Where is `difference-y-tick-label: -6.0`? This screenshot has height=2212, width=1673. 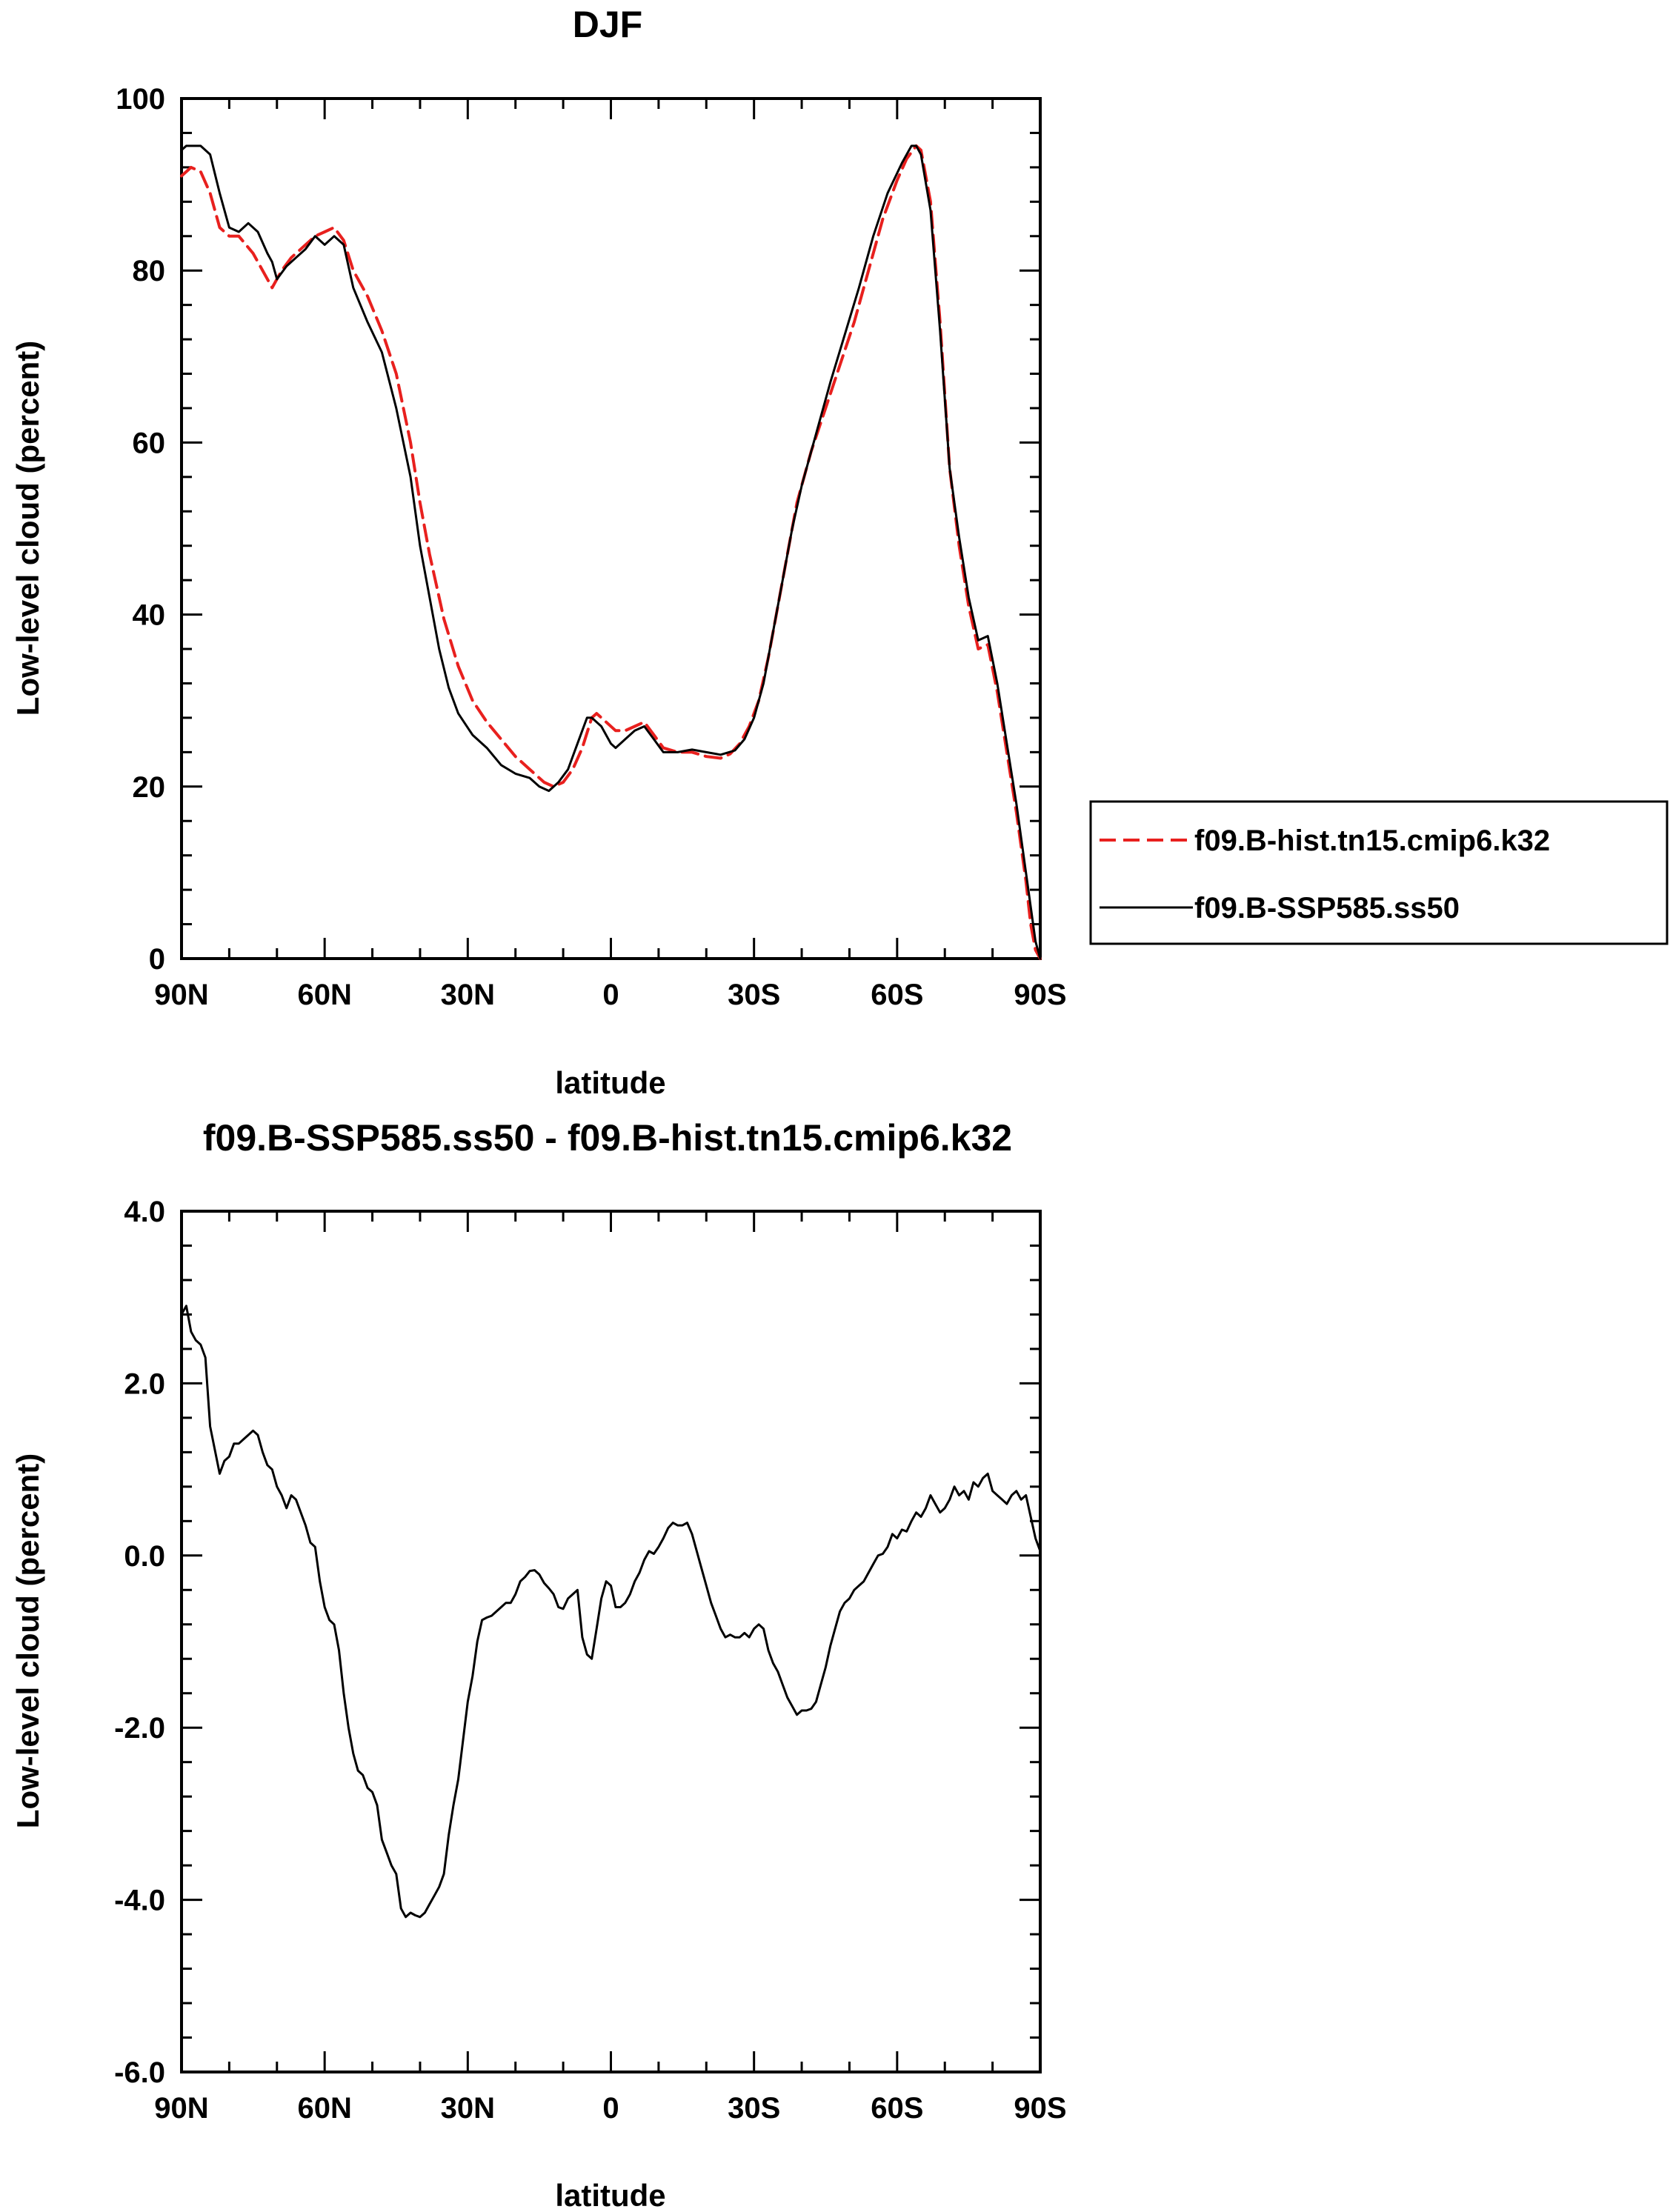 difference-y-tick-label: -6.0 is located at coordinates (139, 2072).